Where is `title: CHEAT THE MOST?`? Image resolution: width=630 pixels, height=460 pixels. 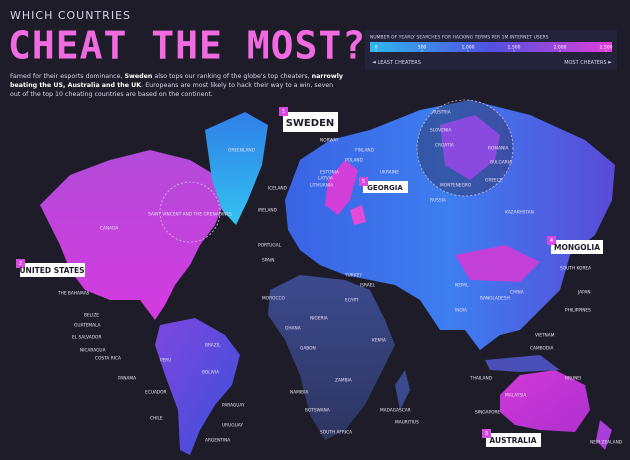 title: CHEAT THE MOST? is located at coordinates (187, 46).